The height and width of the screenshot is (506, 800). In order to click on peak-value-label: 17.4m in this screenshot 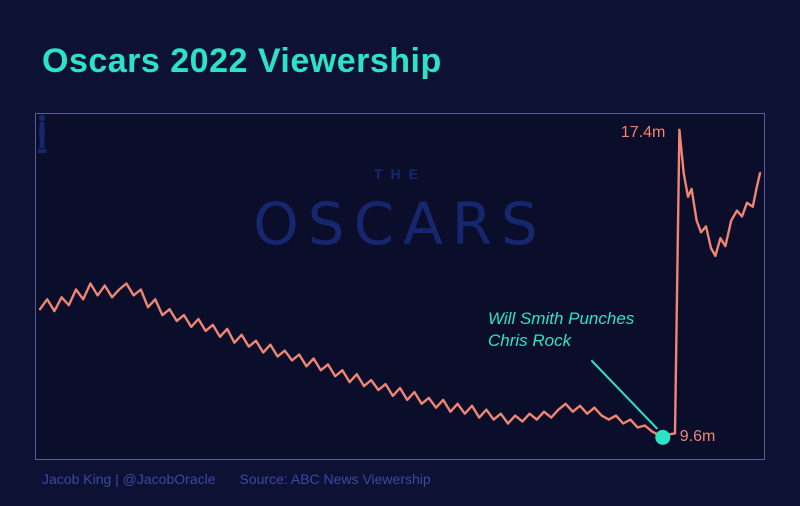, I will do `click(643, 132)`.